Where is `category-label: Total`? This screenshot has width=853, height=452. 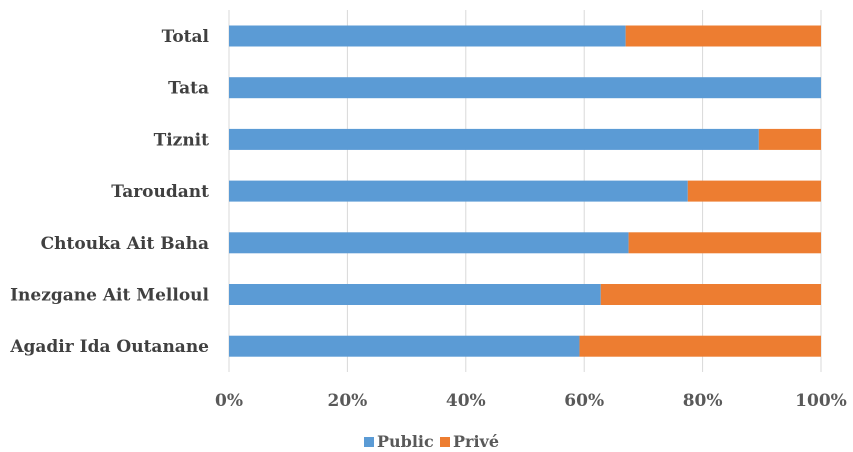 category-label: Total is located at coordinates (186, 37).